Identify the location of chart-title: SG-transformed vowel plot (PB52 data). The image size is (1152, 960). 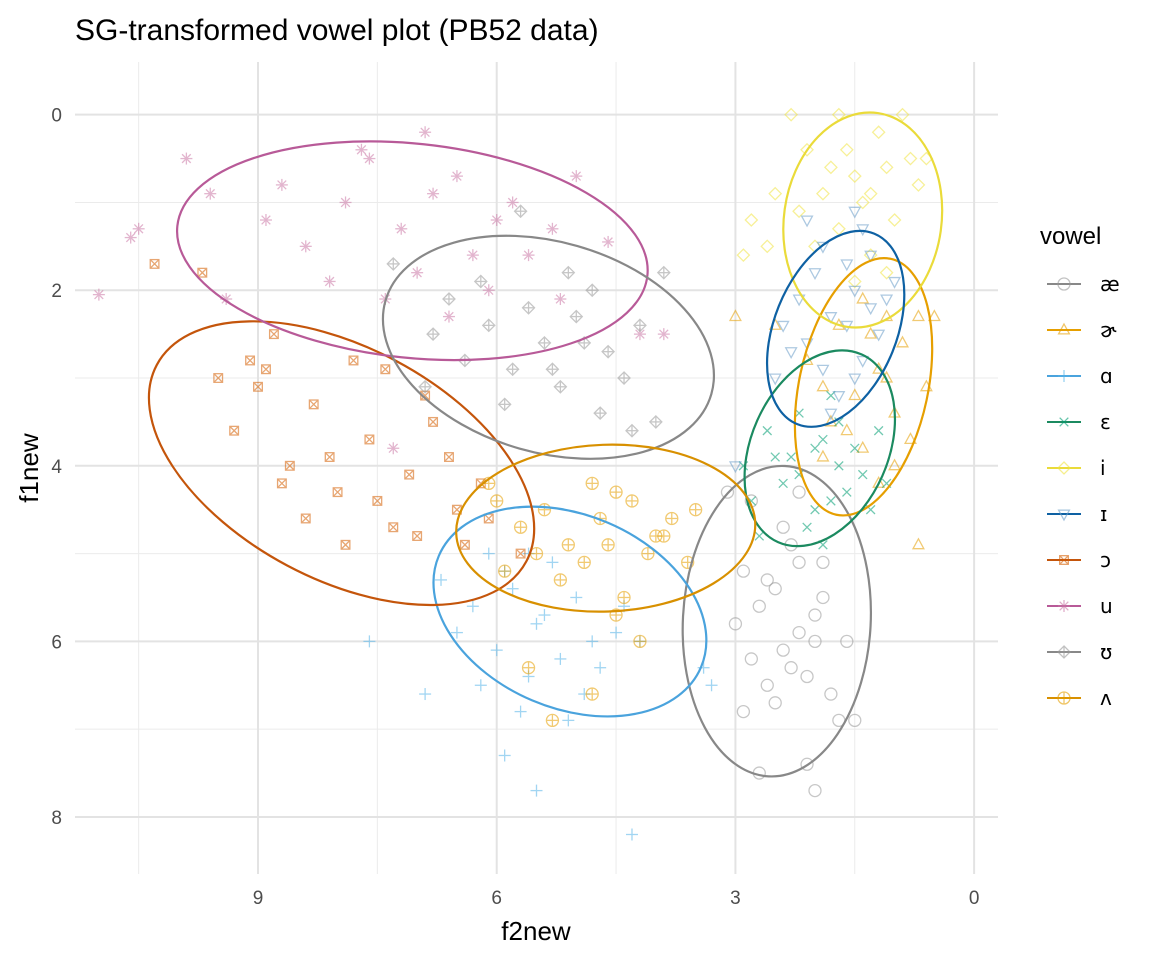
(337, 30).